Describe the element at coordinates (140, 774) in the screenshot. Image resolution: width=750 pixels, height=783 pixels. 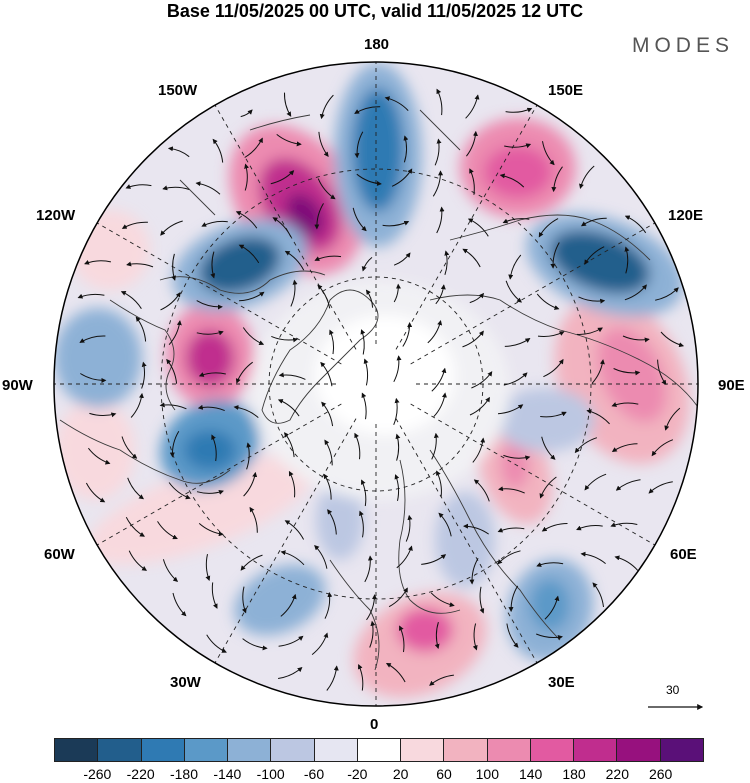
I see `colorbar-tick-label: -220` at that location.